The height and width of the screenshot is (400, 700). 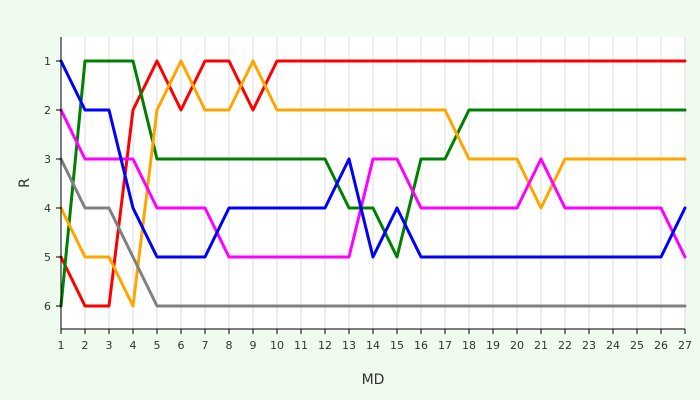 What do you see at coordinates (421, 345) in the screenshot?
I see `x-tick-label-16: 16` at bounding box center [421, 345].